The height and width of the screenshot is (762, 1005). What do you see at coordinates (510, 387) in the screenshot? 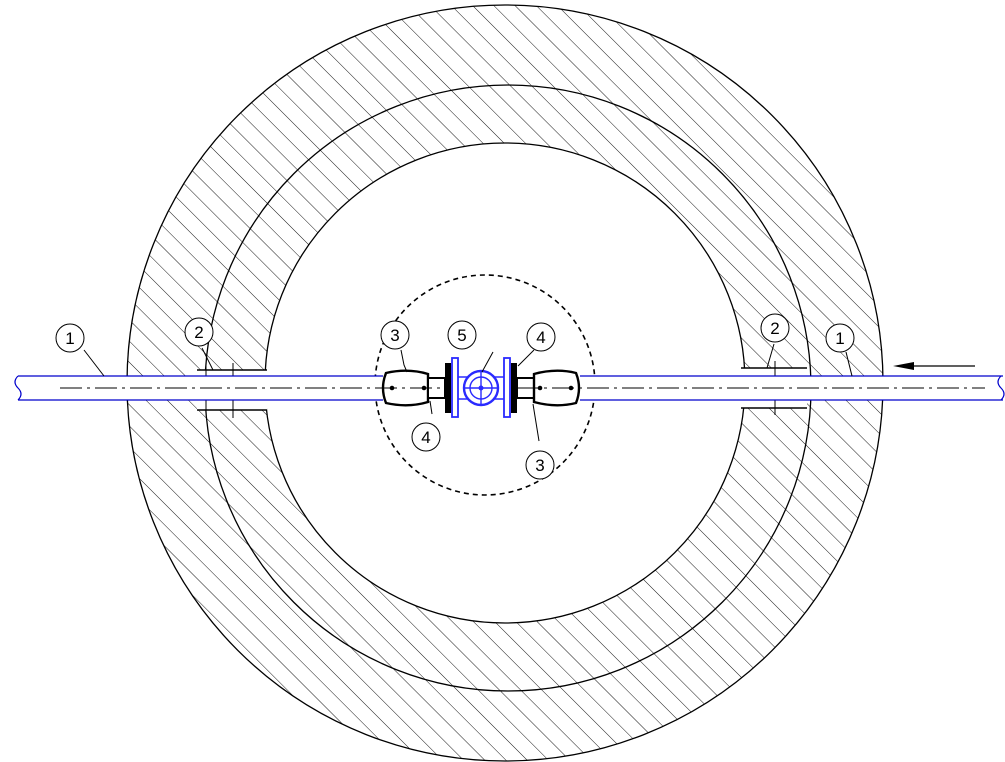
I see `right-flange` at bounding box center [510, 387].